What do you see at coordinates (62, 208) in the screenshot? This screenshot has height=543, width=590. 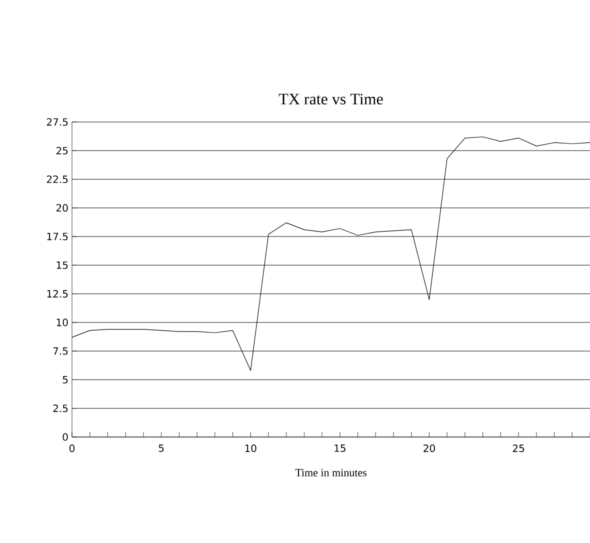 I see `y-tick-label: 20` at bounding box center [62, 208].